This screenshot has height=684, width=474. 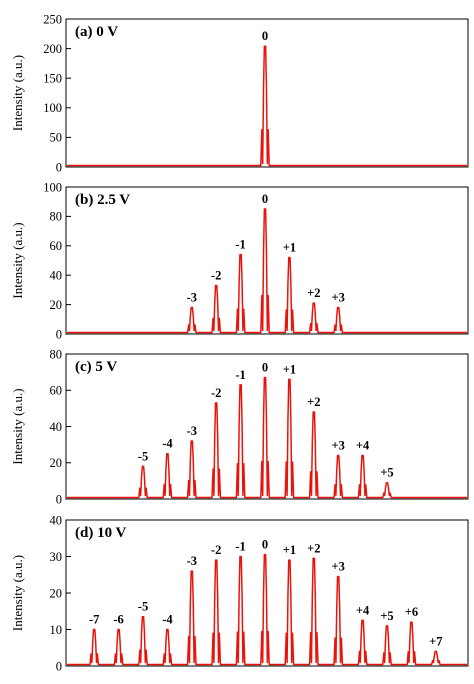 I want to click on y-tick-label: 10, so click(x=56, y=630).